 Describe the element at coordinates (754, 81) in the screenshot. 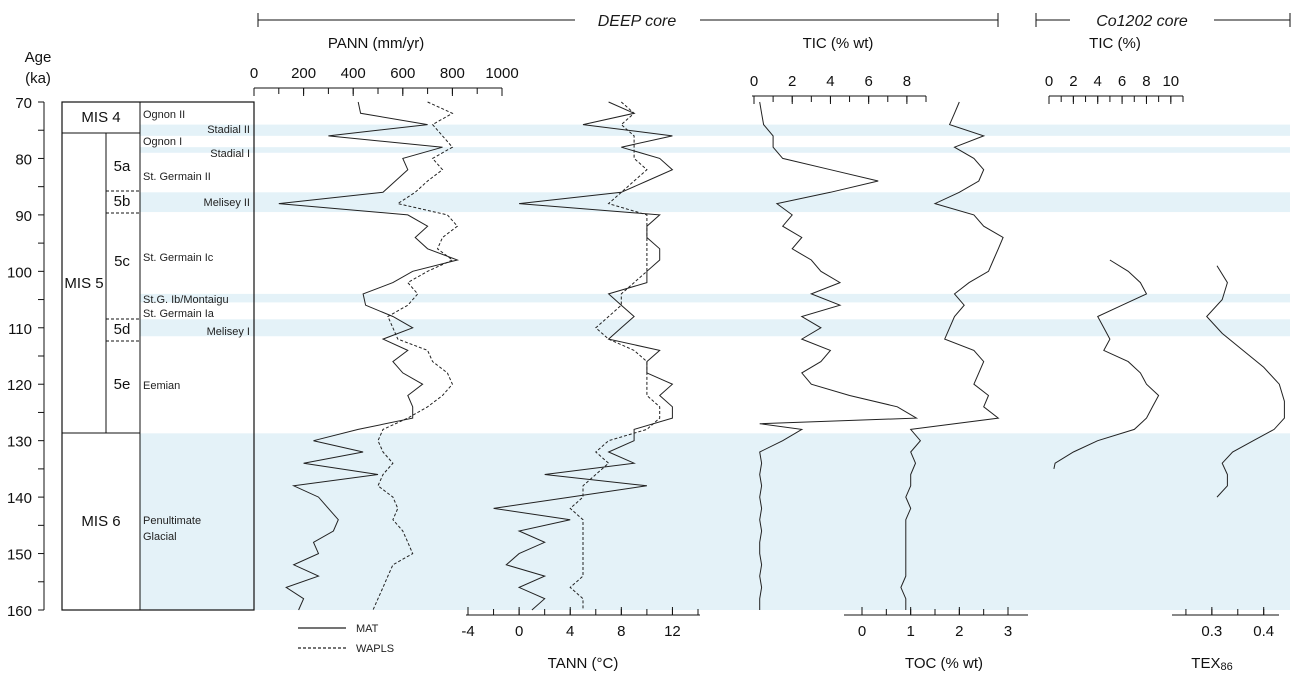

I see `tic_deep-tick-label: 0` at that location.